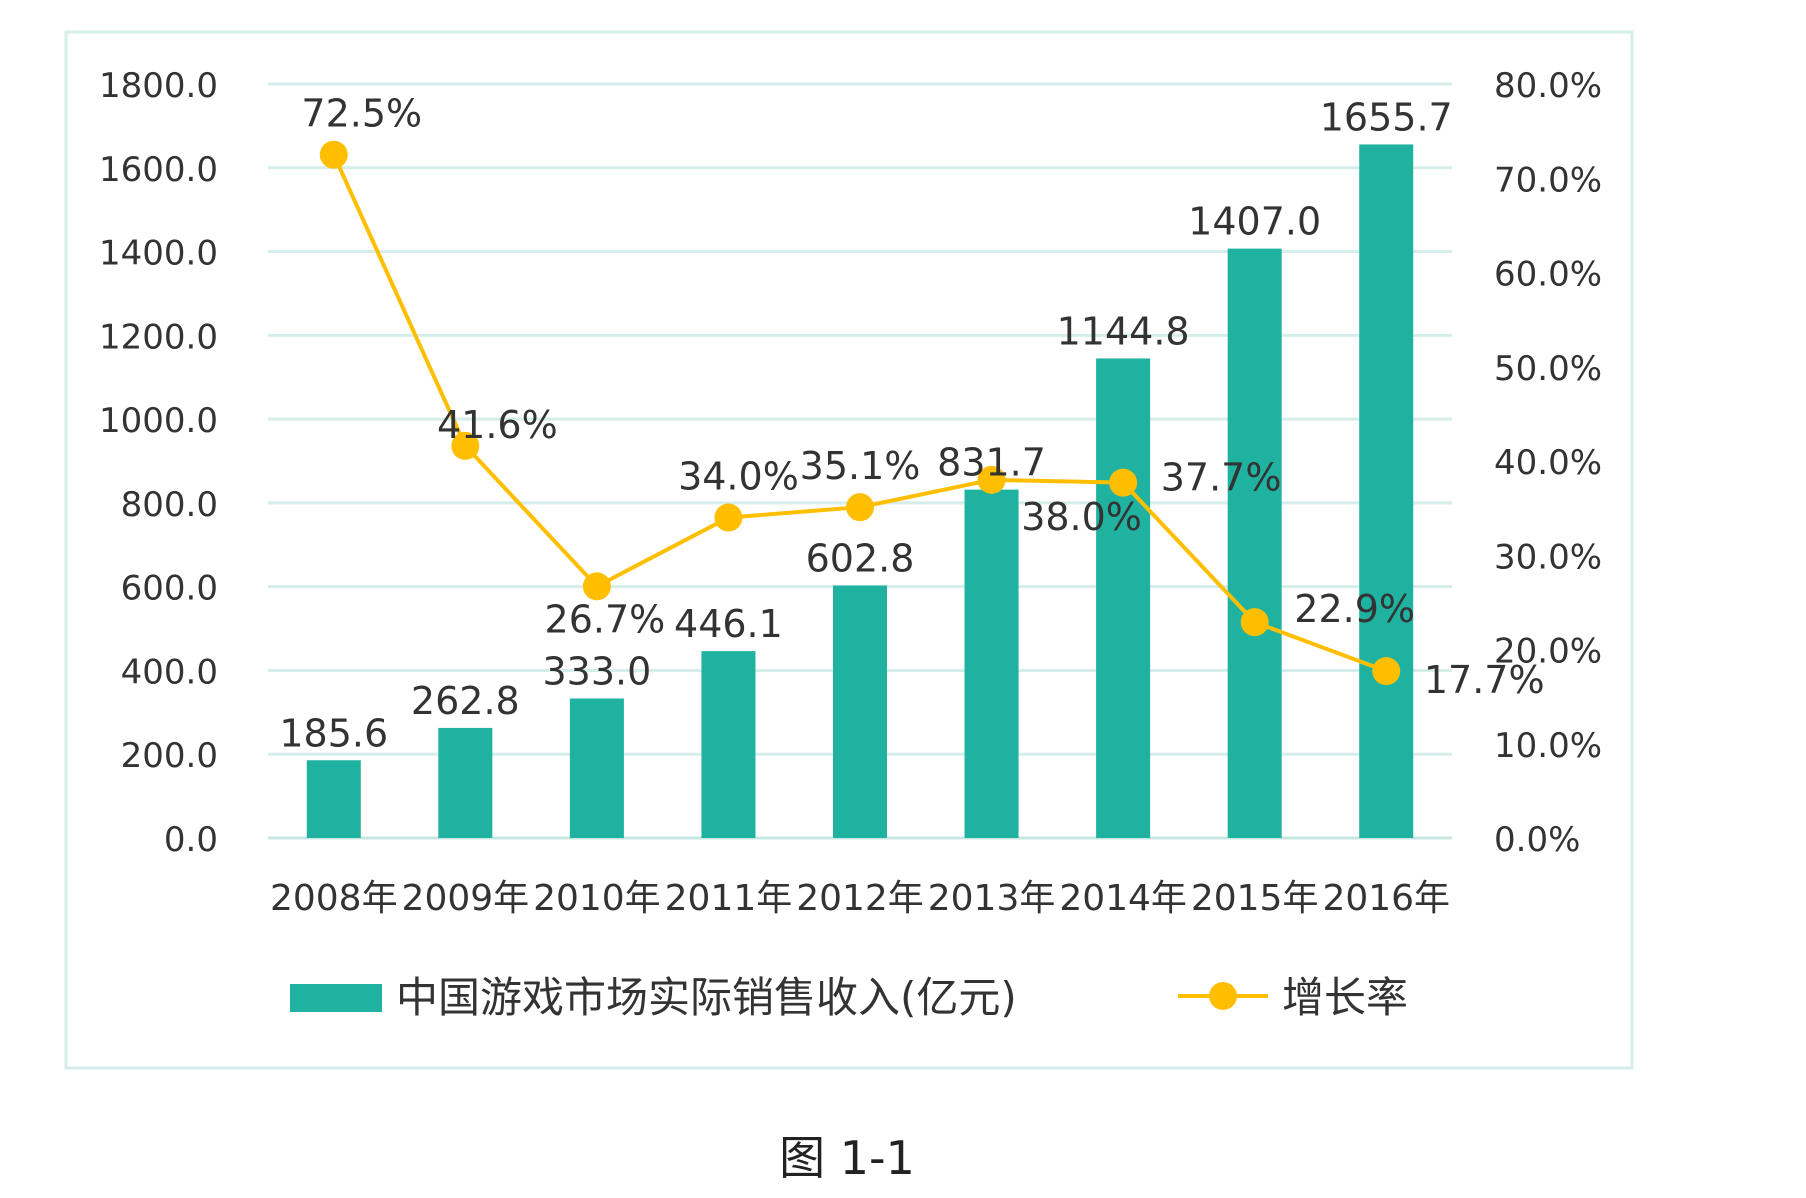 The image size is (1806, 1198). What do you see at coordinates (729, 898) in the screenshot?
I see `x-tick-label: 2011年` at bounding box center [729, 898].